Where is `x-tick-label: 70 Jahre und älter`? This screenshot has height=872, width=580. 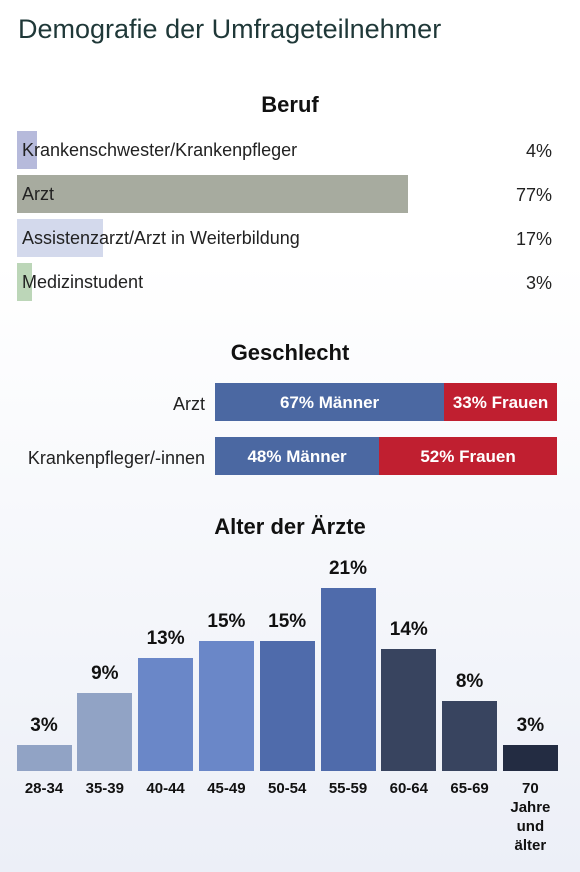 x-tick-label: 70 Jahre und älter is located at coordinates (530, 817).